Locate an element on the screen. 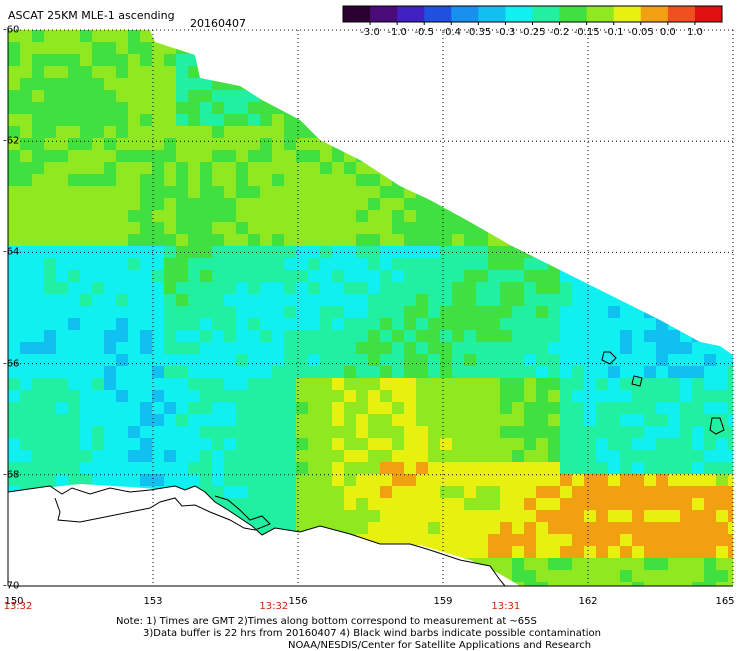  product-date: 20160407 is located at coordinates (218, 23).